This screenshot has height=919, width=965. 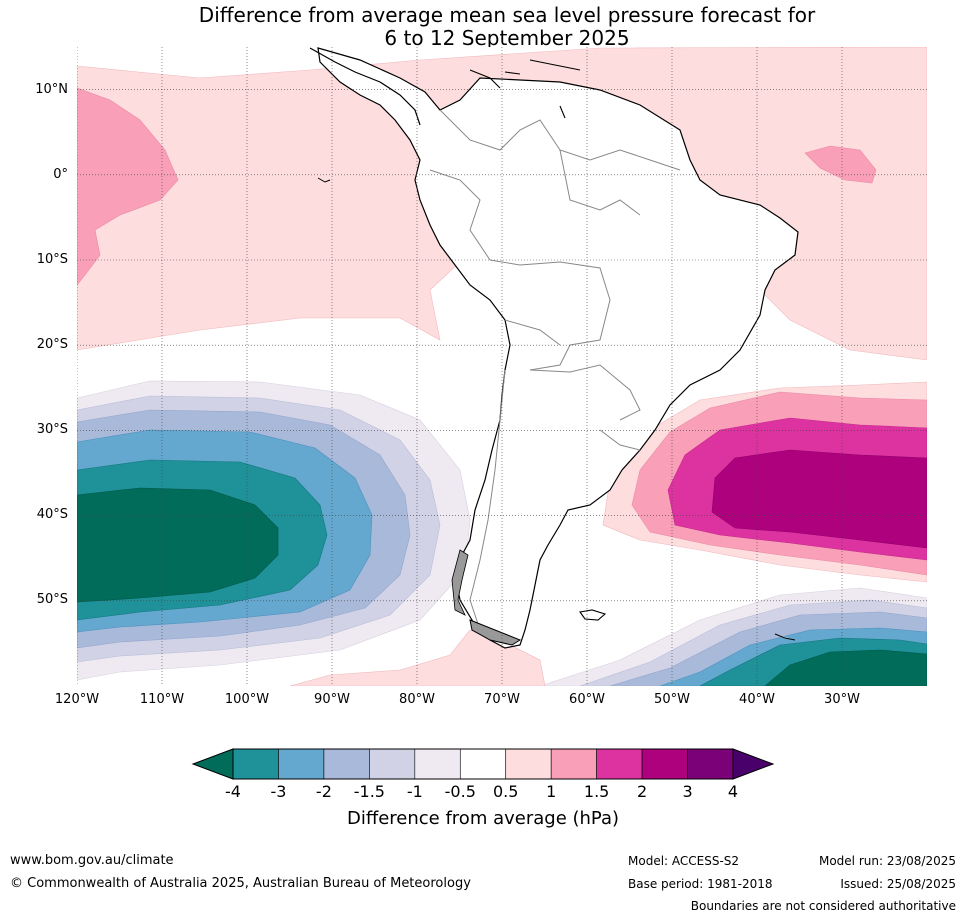 I want to click on positive-anomaly-se-core, so click(x=819, y=499).